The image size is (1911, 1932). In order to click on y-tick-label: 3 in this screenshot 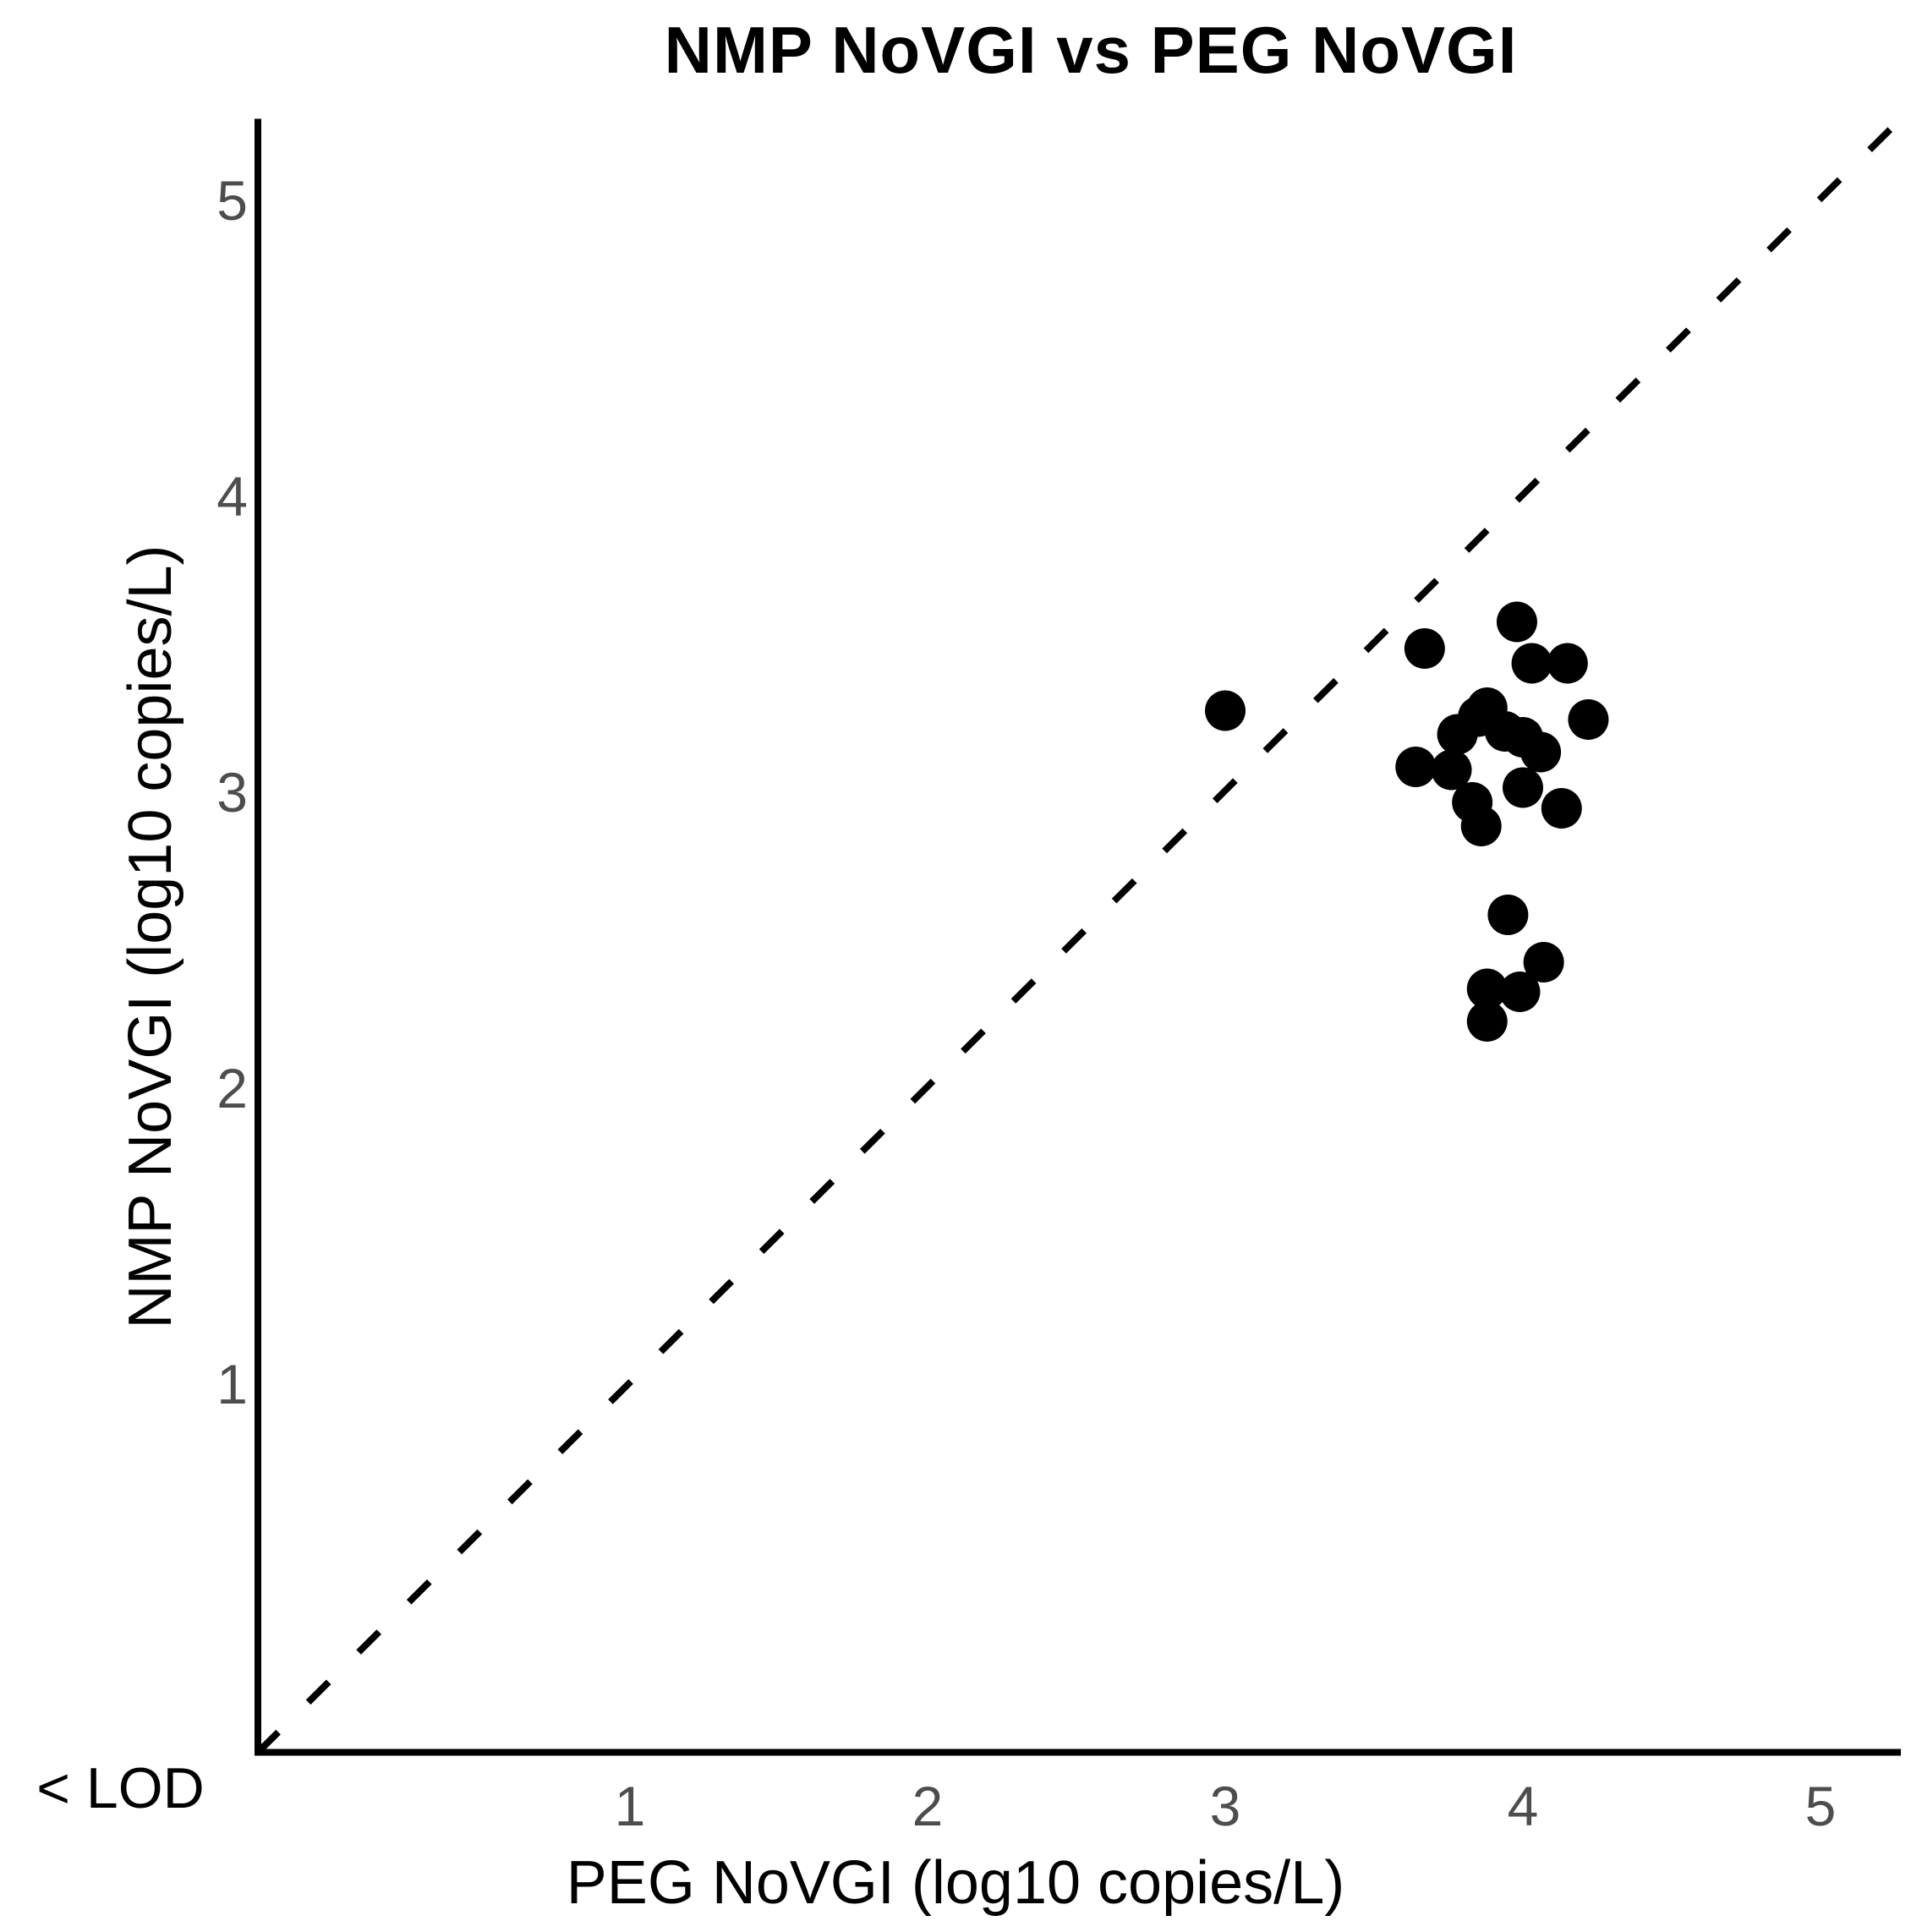, I will do `click(232, 792)`.